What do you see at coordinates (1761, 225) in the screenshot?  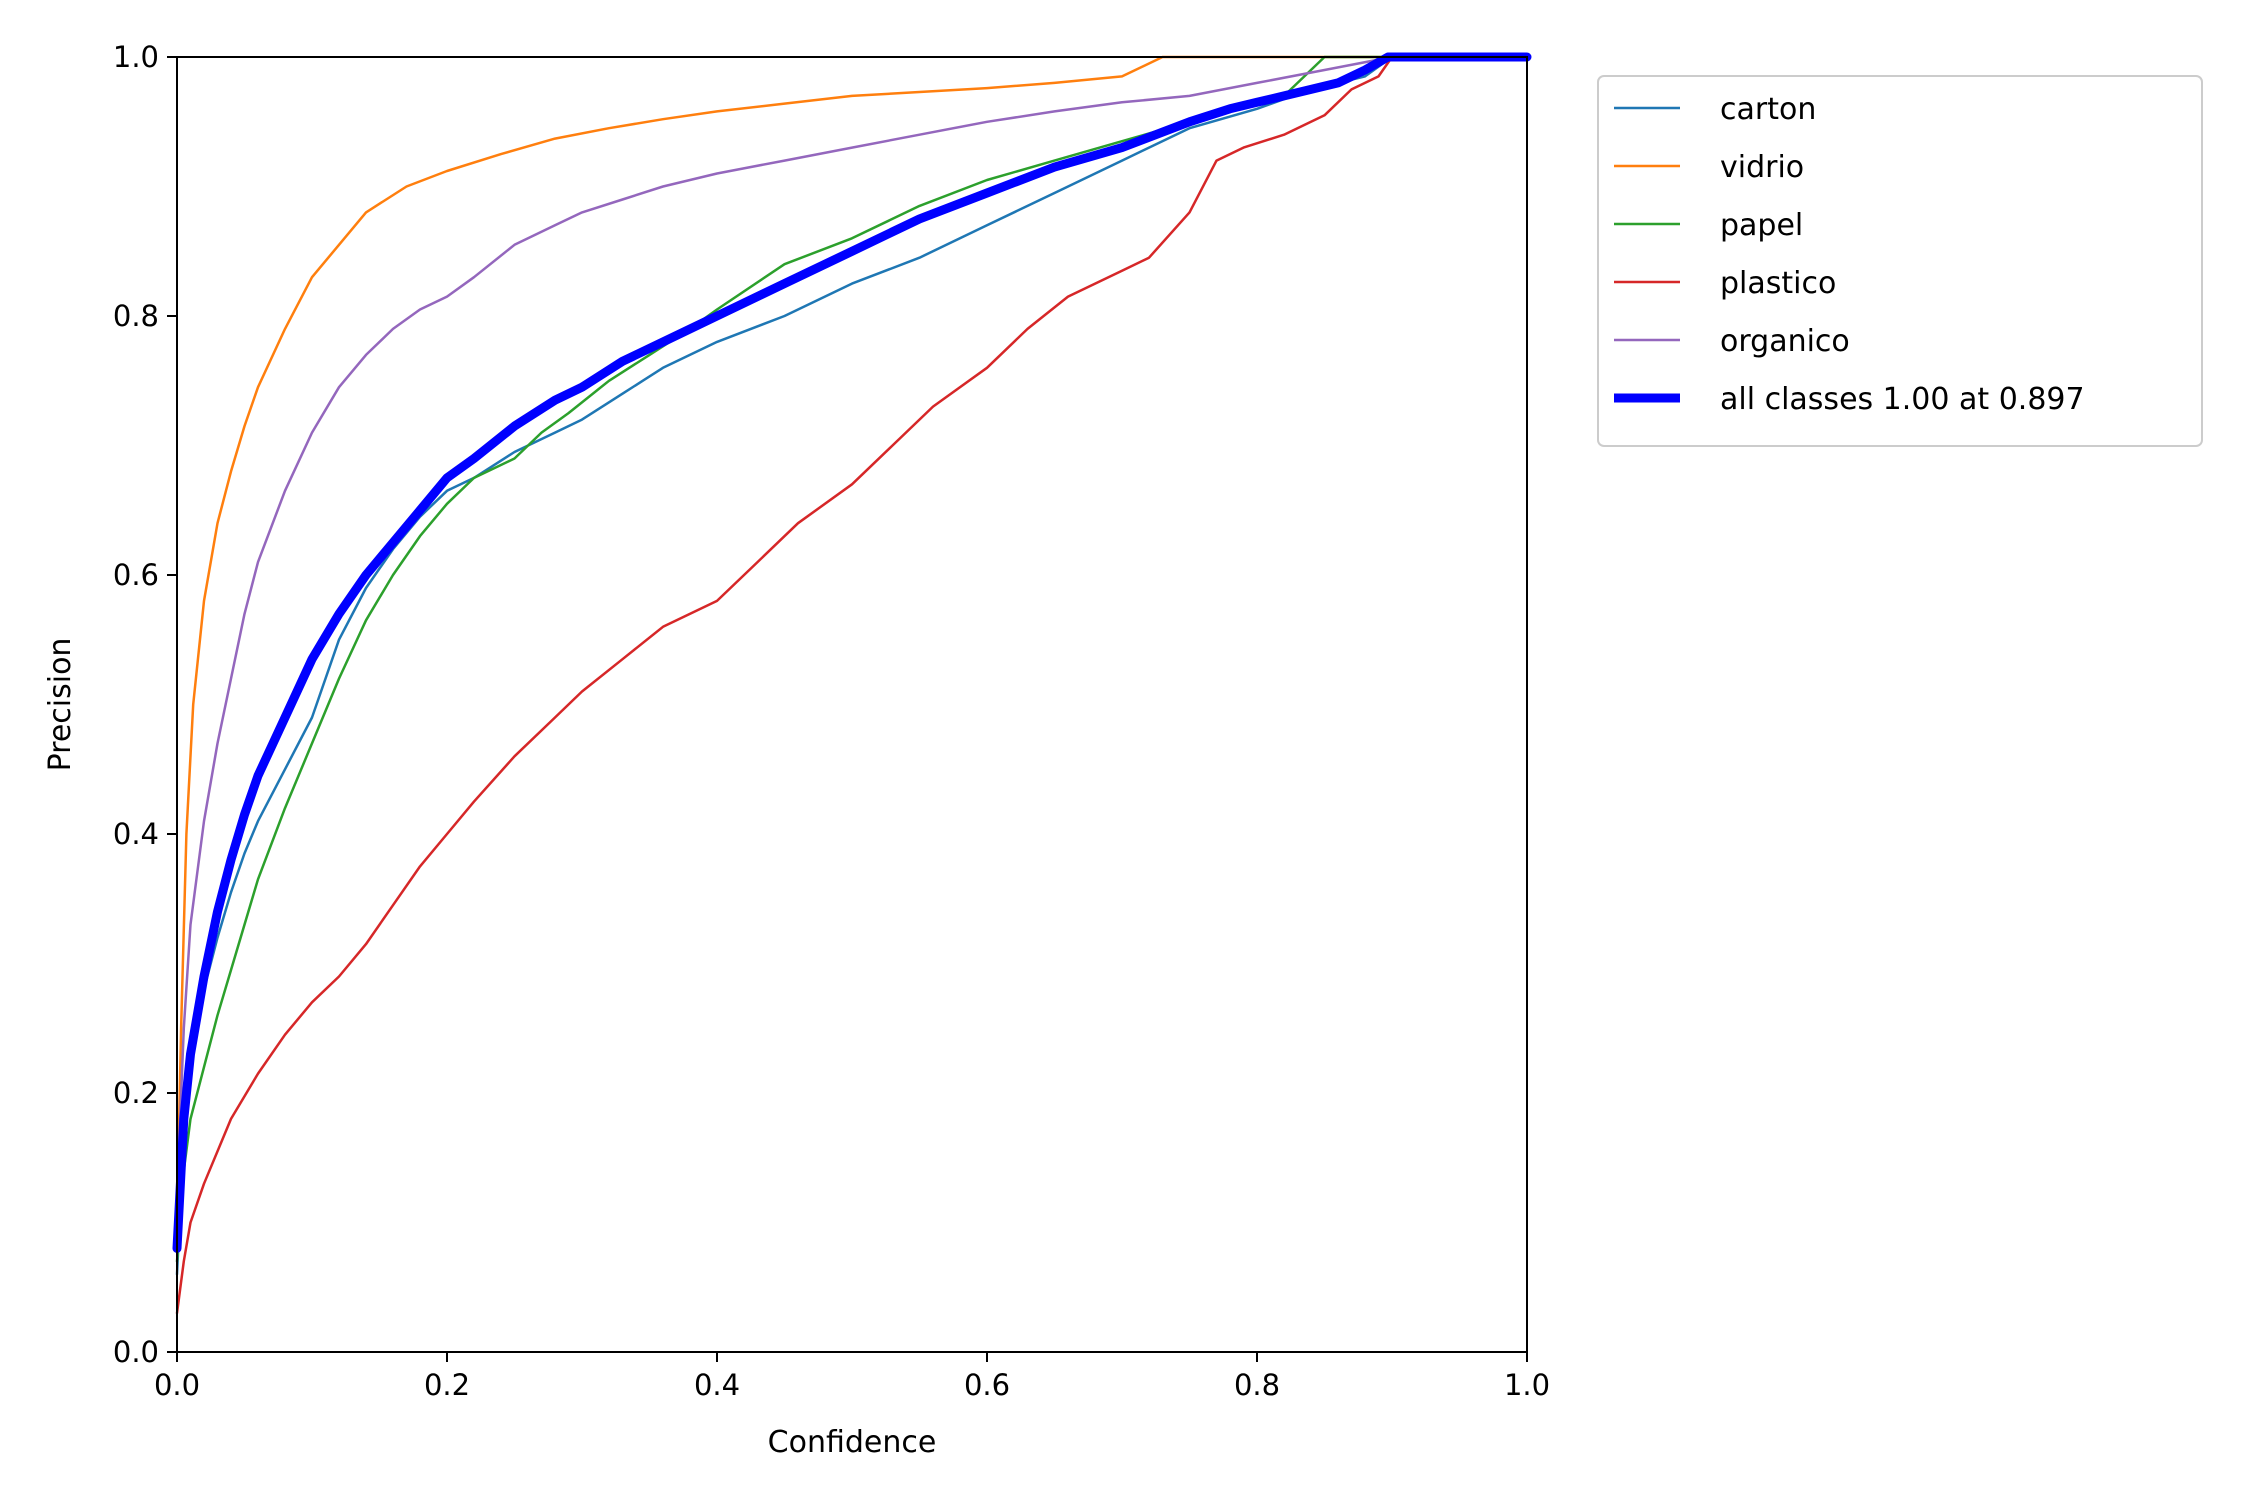 I see `legend-label: papel` at bounding box center [1761, 225].